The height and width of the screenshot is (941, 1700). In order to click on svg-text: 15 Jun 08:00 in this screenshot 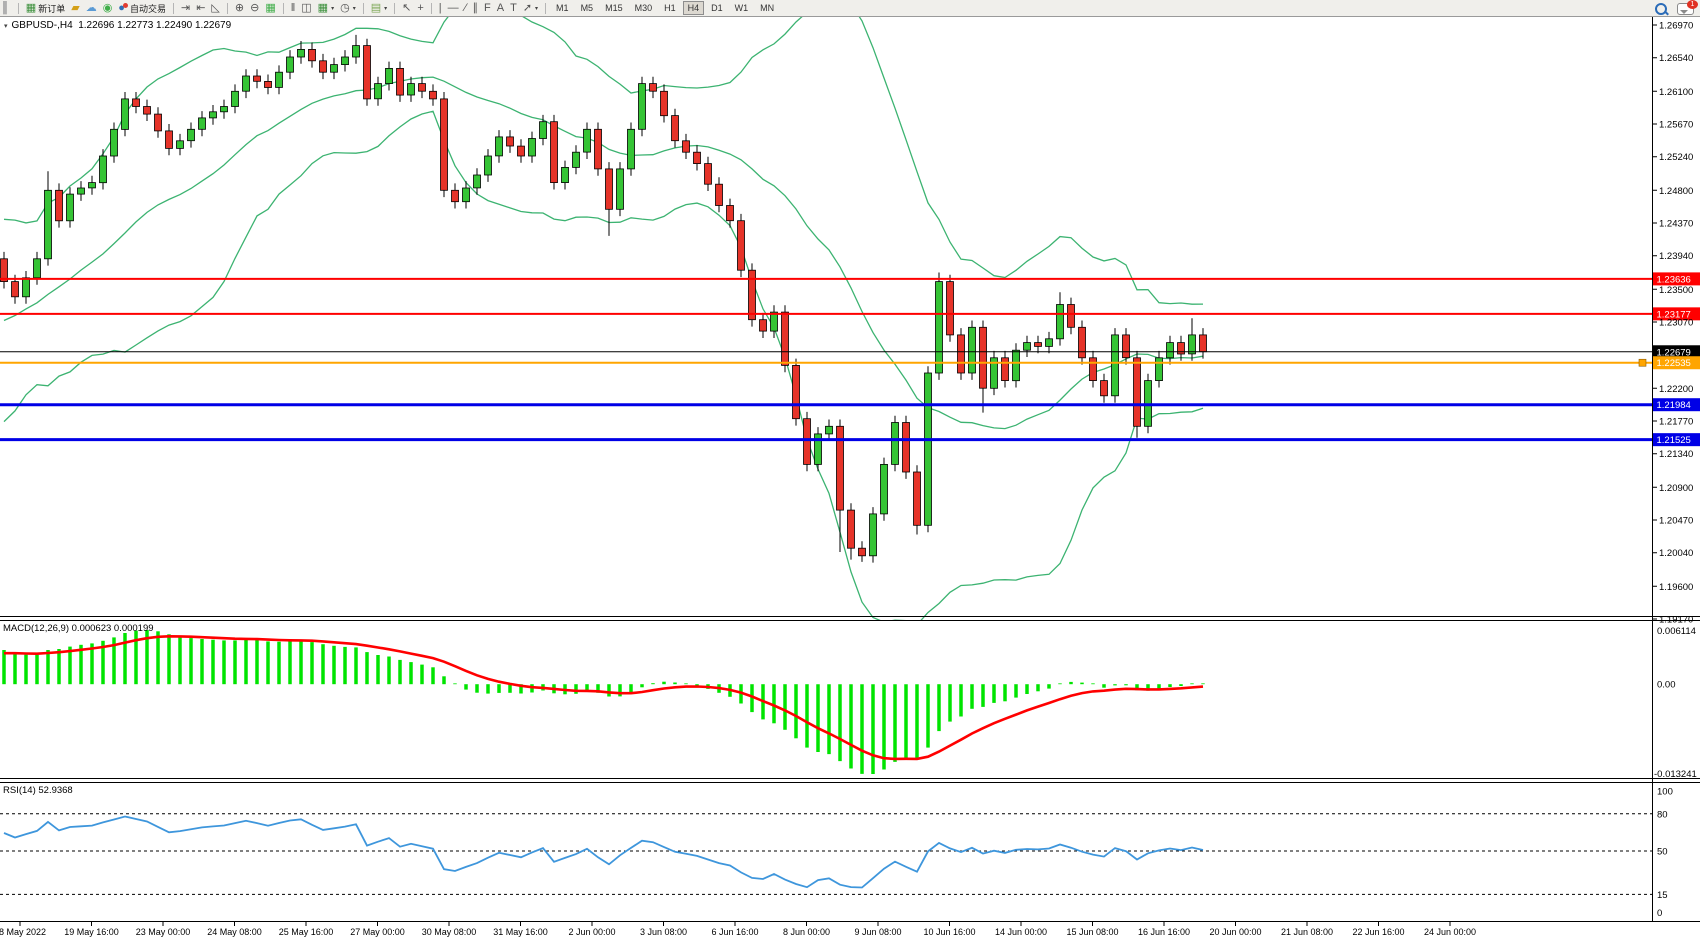, I will do `click(1092, 932)`.